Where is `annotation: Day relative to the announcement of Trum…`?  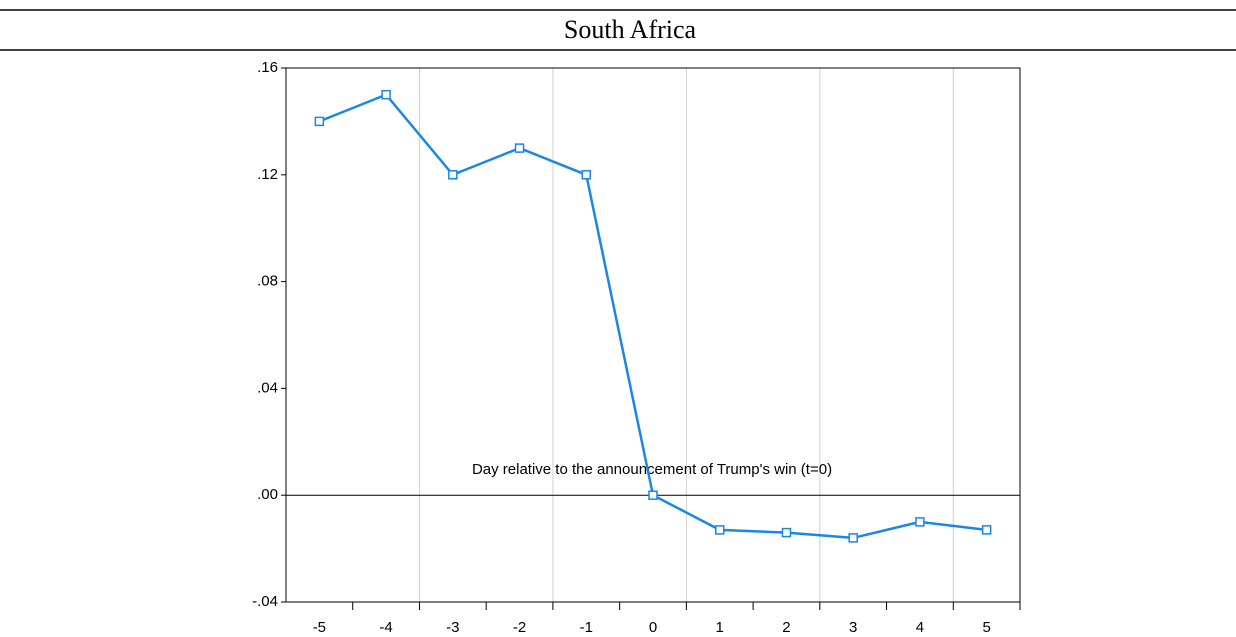
annotation: Day relative to the announcement of Trum… is located at coordinates (652, 469).